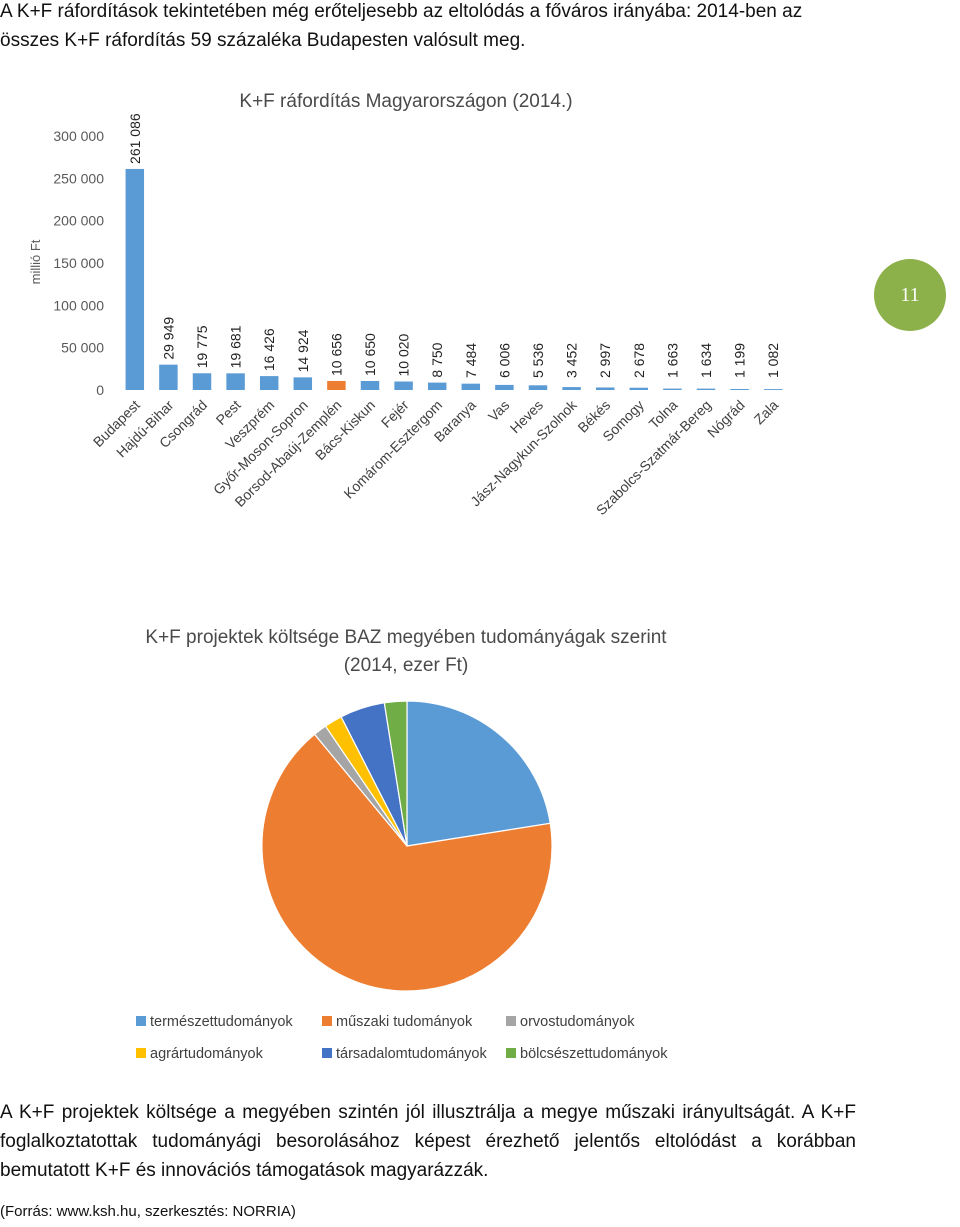  Describe the element at coordinates (202, 346) in the screenshot. I see `bar-value-label: 19 775` at that location.